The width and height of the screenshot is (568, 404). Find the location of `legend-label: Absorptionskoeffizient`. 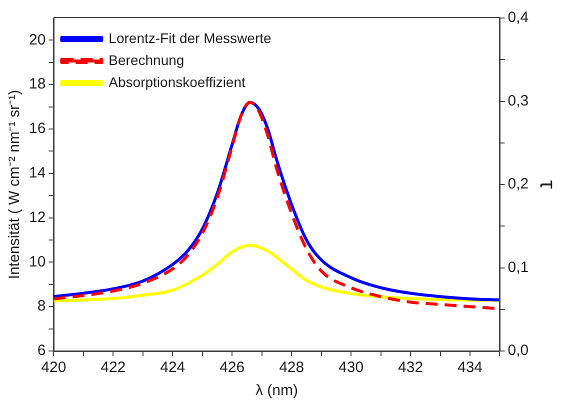

legend-label: Absorptionskoeffizient is located at coordinates (177, 82).